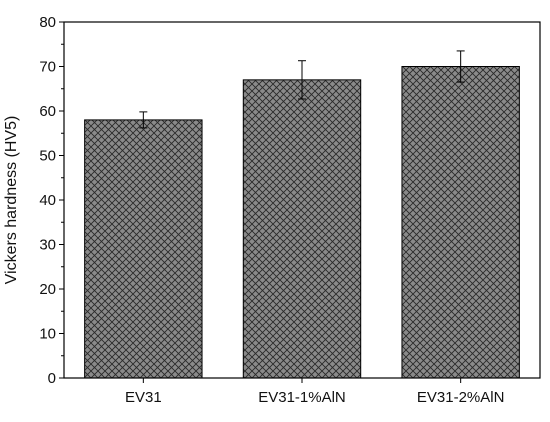 This screenshot has width=550, height=422. What do you see at coordinates (47, 111) in the screenshot?
I see `y-tick-label-60: 60` at bounding box center [47, 111].